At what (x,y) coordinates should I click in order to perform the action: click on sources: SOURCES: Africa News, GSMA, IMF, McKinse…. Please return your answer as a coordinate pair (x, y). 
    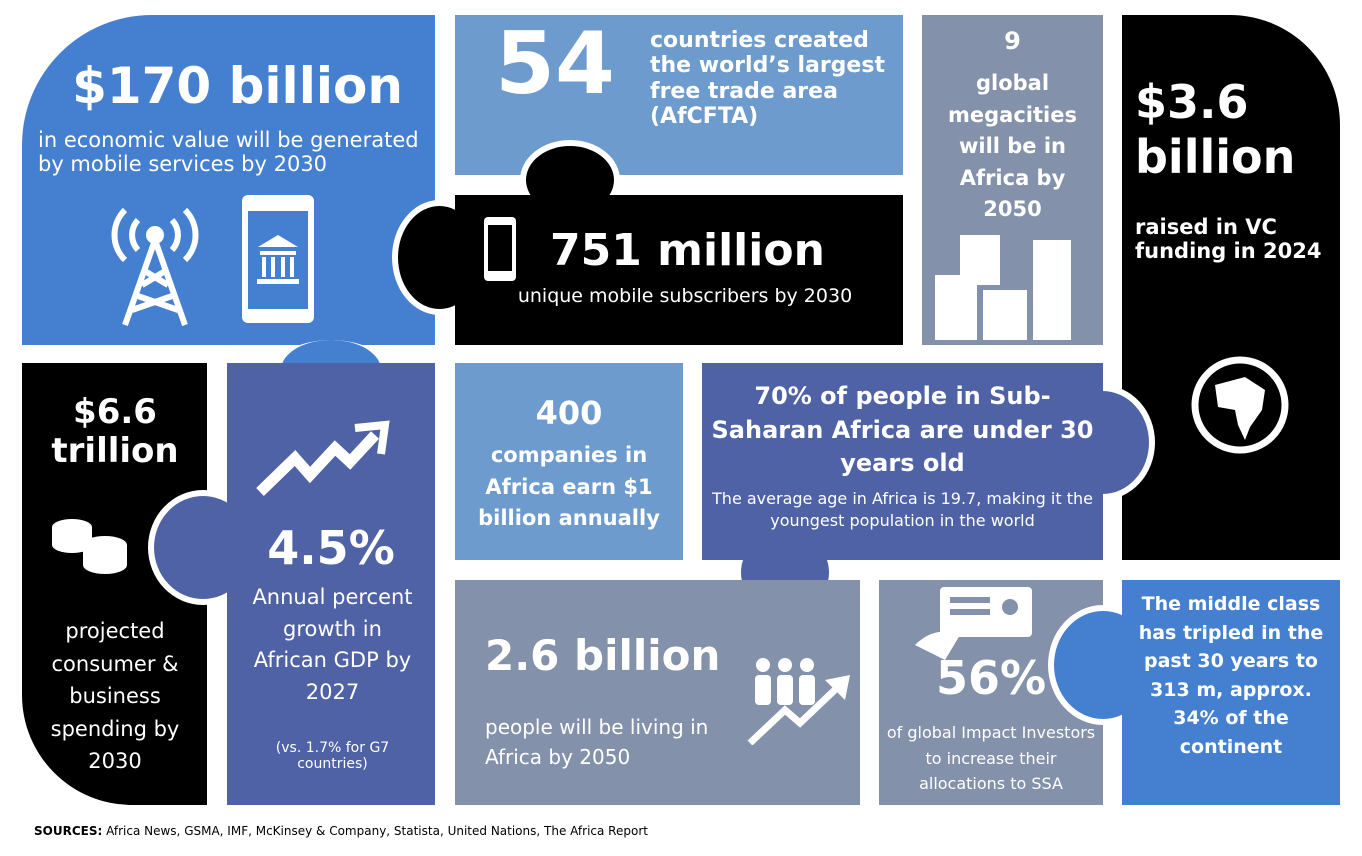
    Looking at the image, I should click on (341, 831).